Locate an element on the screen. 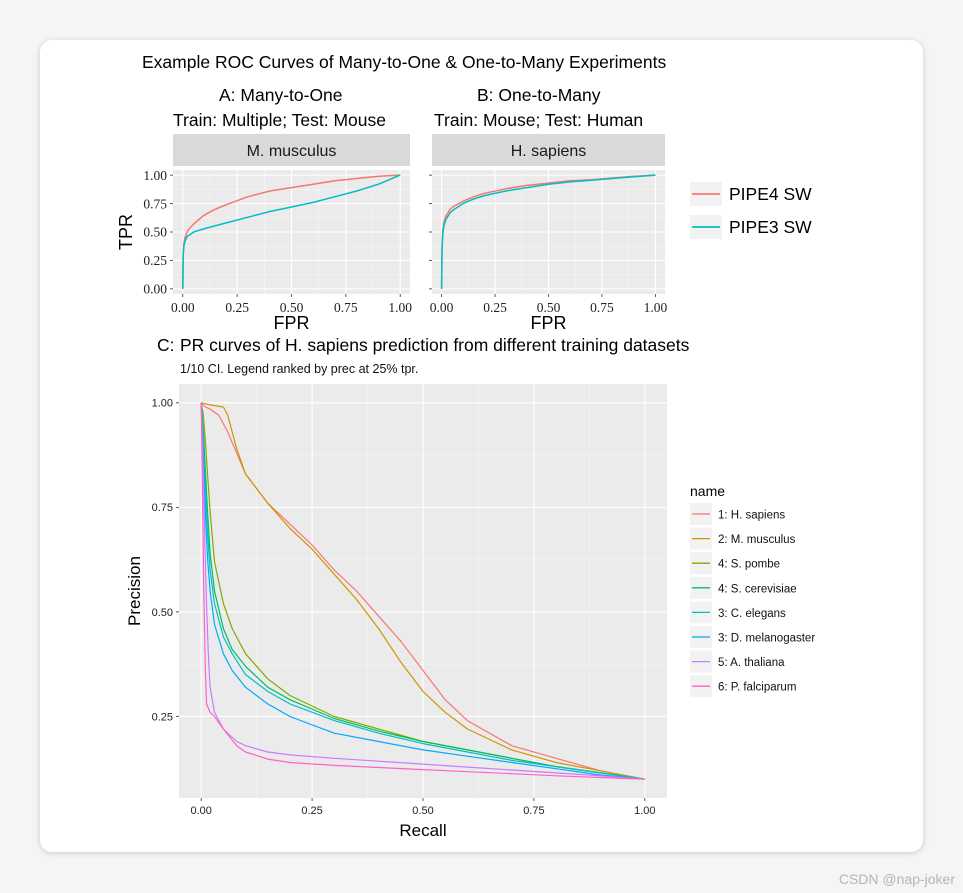 The image size is (963, 893). panel-a-strip is located at coordinates (291, 150).